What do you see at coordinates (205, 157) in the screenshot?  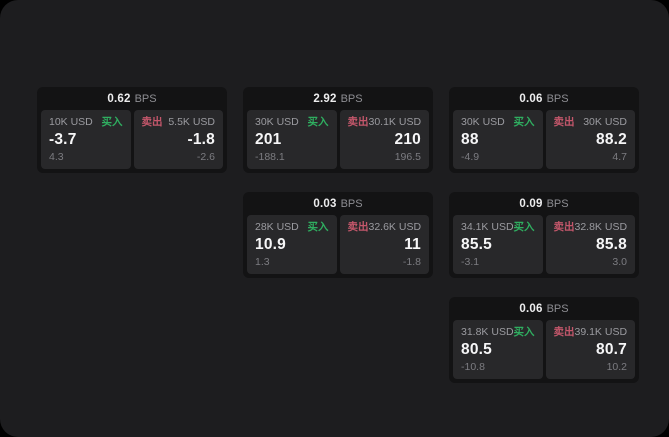 I see `sell-sub-value: -2.6` at bounding box center [205, 157].